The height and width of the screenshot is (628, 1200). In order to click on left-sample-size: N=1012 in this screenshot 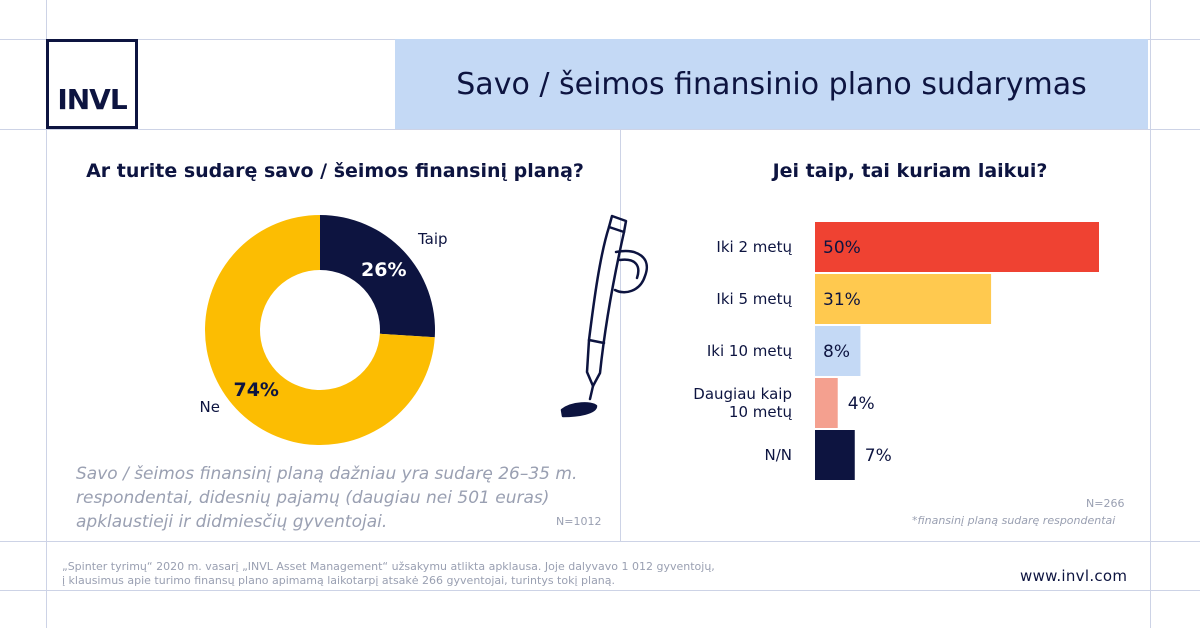, I will do `click(579, 521)`.